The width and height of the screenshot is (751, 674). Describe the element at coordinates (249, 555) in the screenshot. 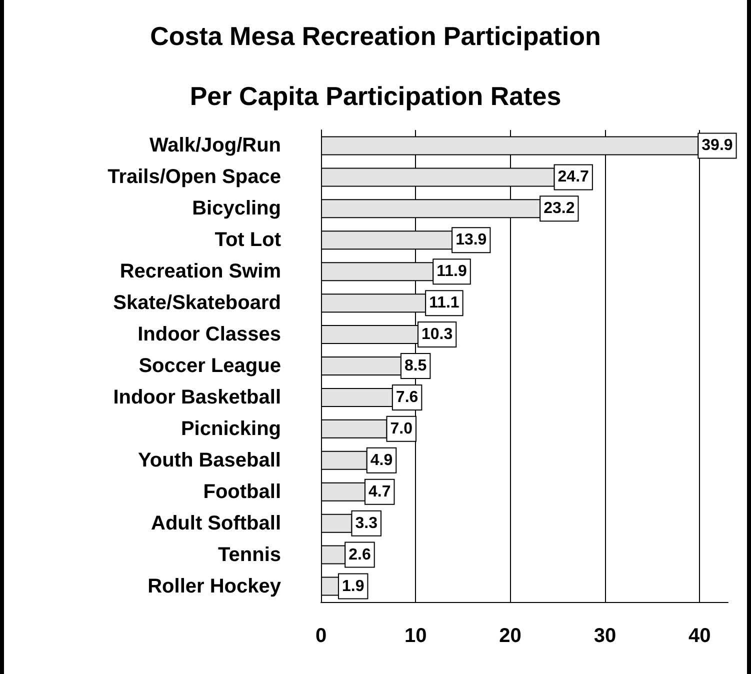

I see `y-tick-label: Tennis` at that location.